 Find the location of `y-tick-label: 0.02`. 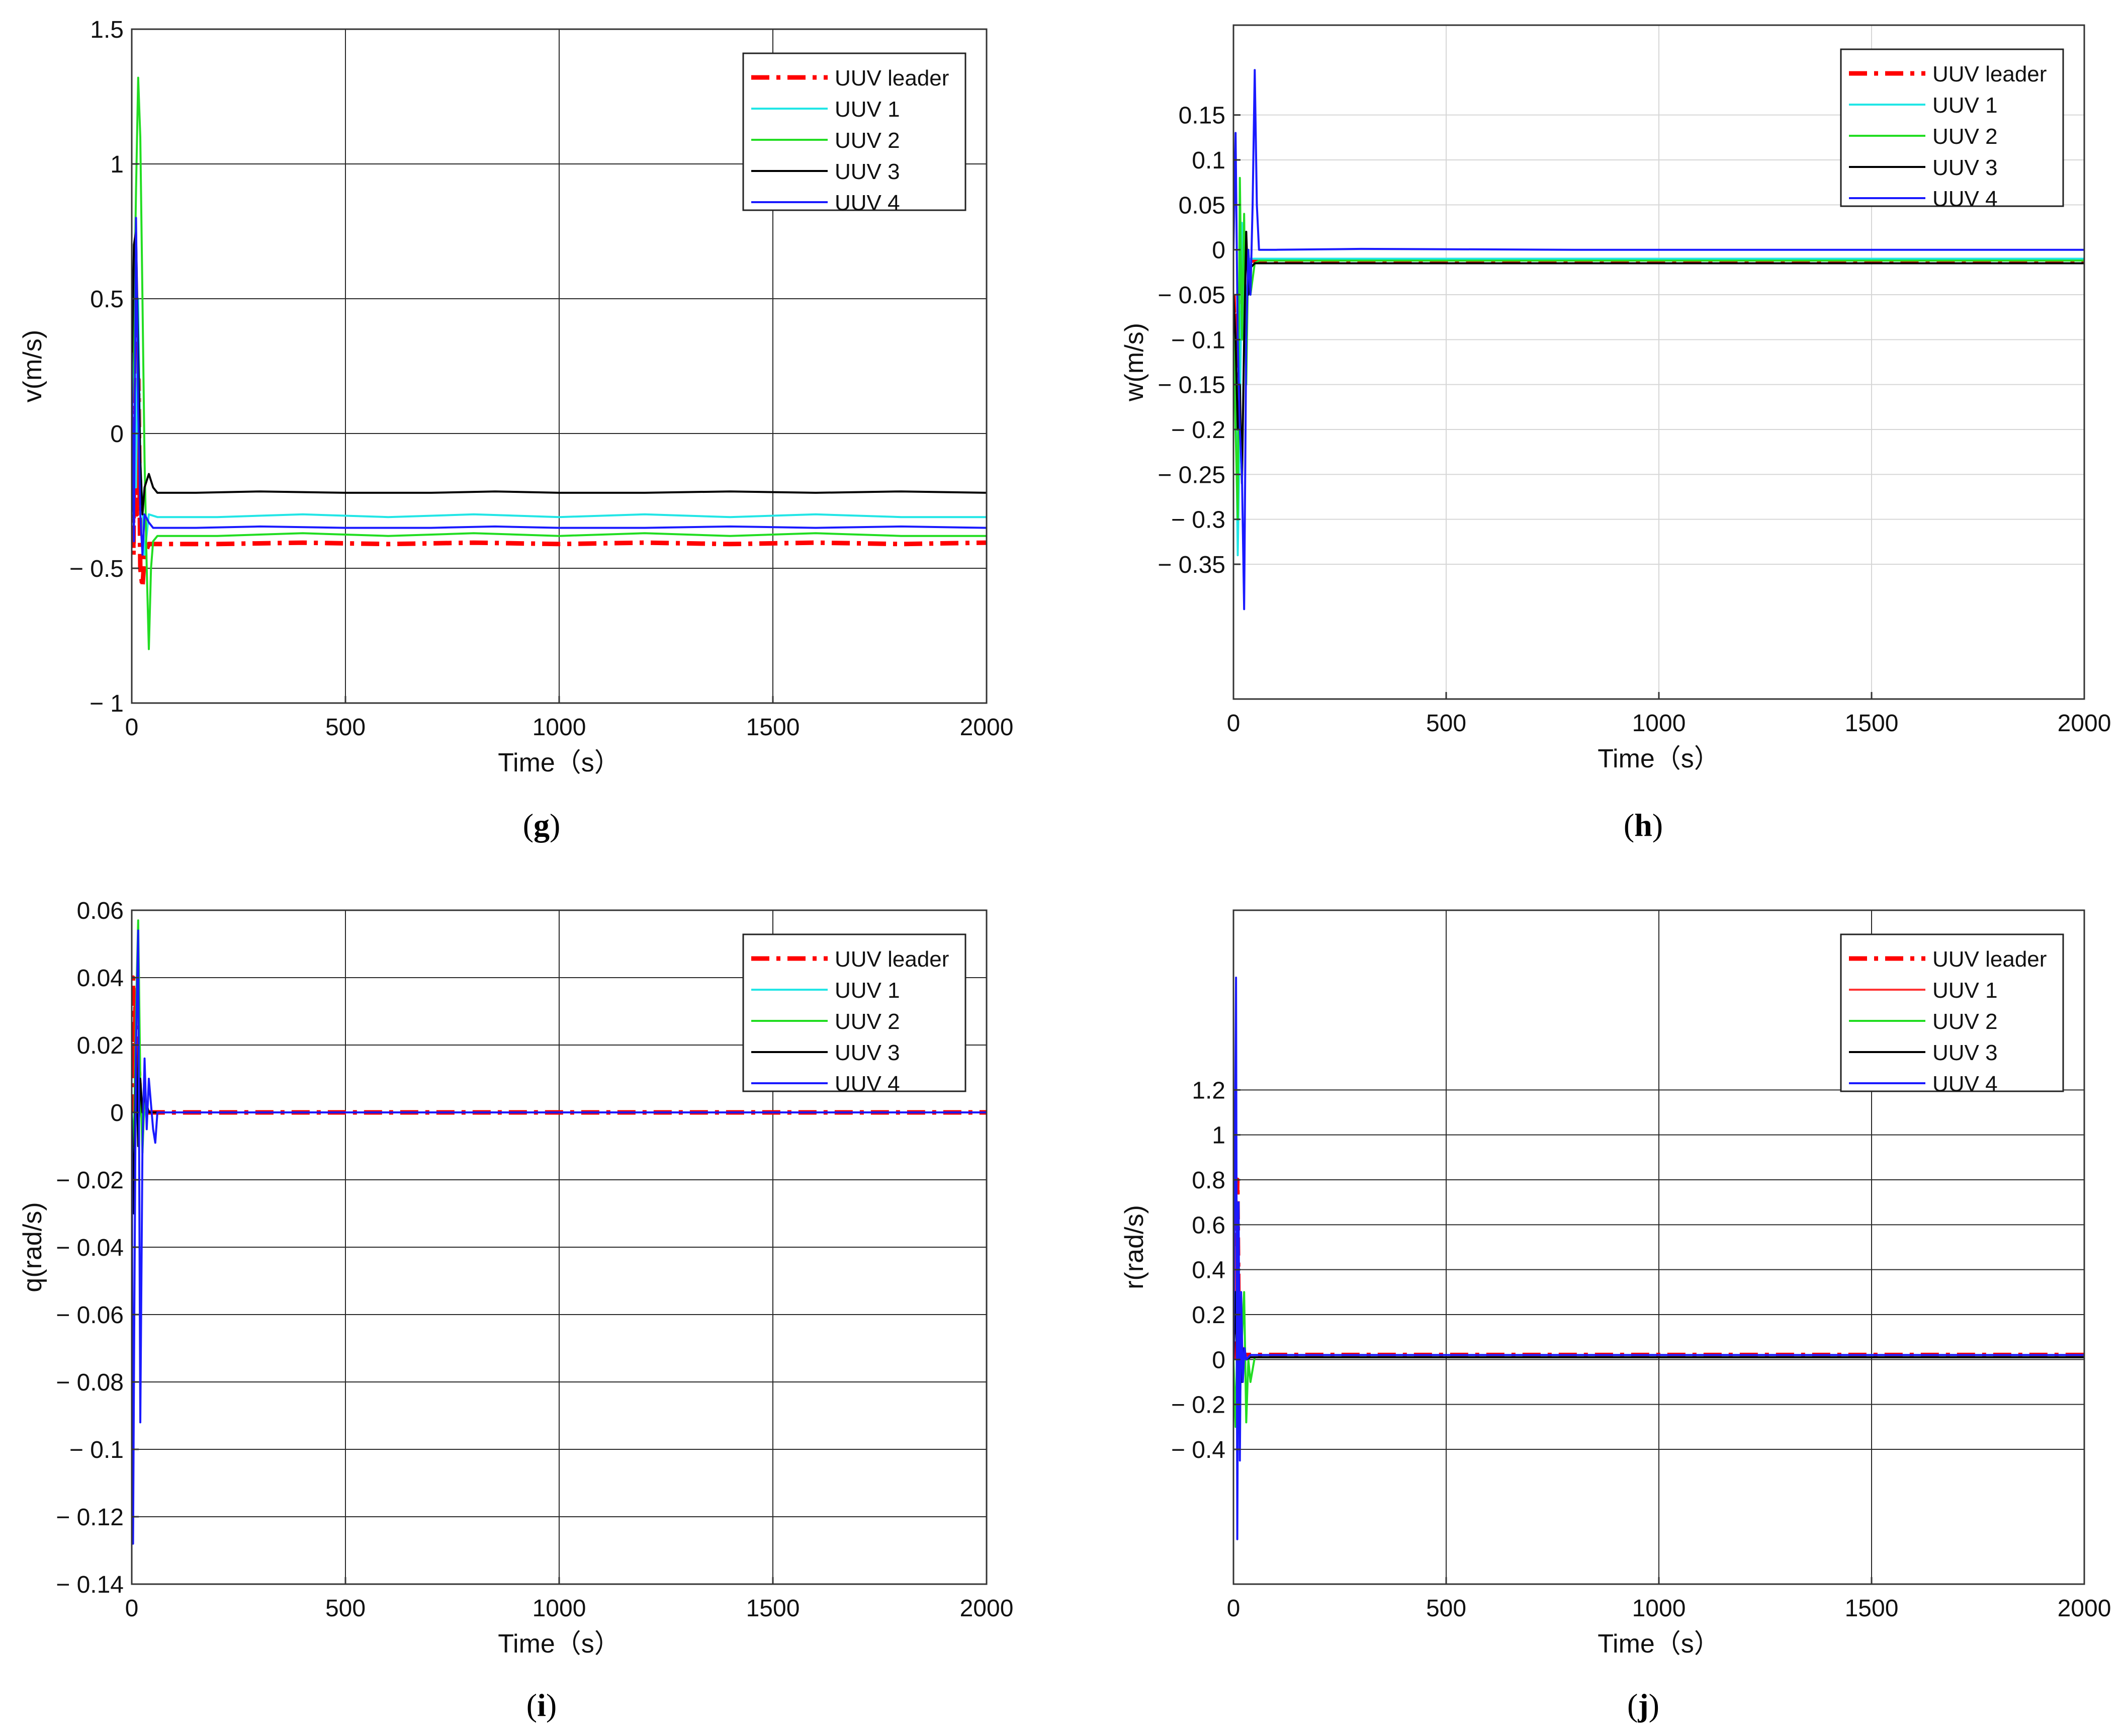

y-tick-label: 0.02 is located at coordinates (100, 1045).